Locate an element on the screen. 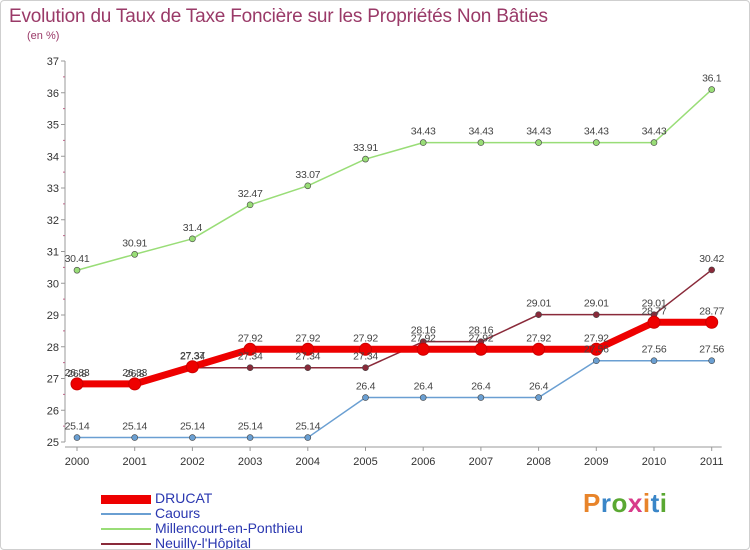 The height and width of the screenshot is (550, 750). logo-letter: t is located at coordinates (655, 503).